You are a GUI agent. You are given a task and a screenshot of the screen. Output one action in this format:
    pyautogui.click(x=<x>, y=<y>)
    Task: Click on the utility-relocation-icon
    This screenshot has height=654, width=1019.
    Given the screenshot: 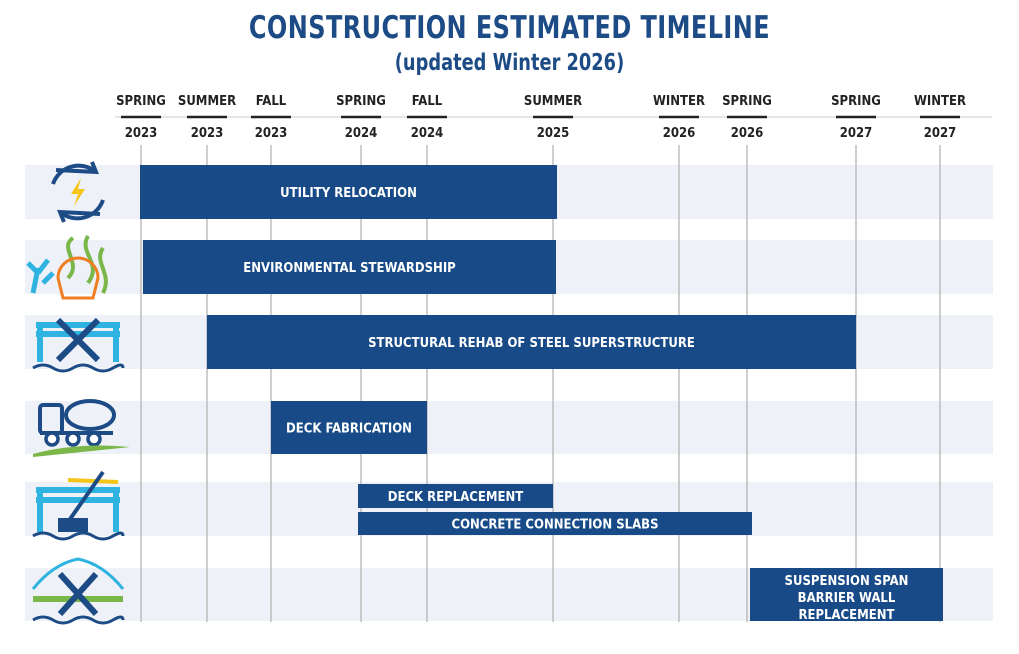 What is the action you would take?
    pyautogui.click(x=78, y=192)
    